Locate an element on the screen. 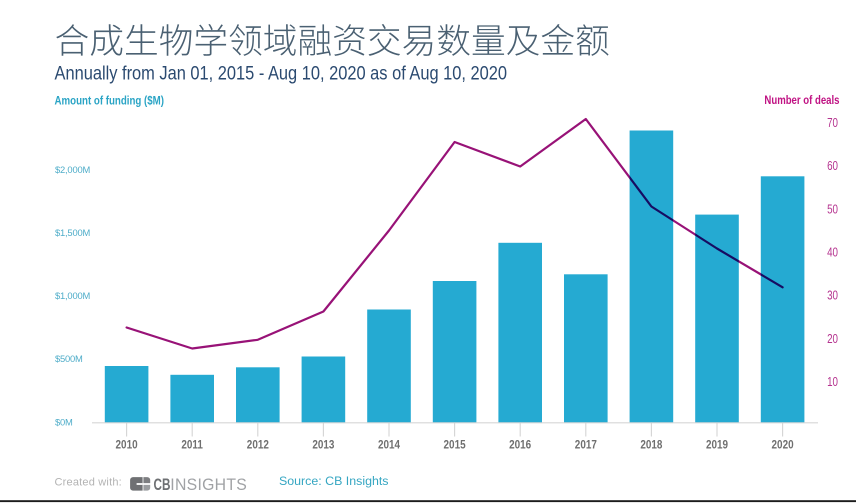 This screenshot has width=856, height=504. svg-text: $1,000M is located at coordinates (72, 295).